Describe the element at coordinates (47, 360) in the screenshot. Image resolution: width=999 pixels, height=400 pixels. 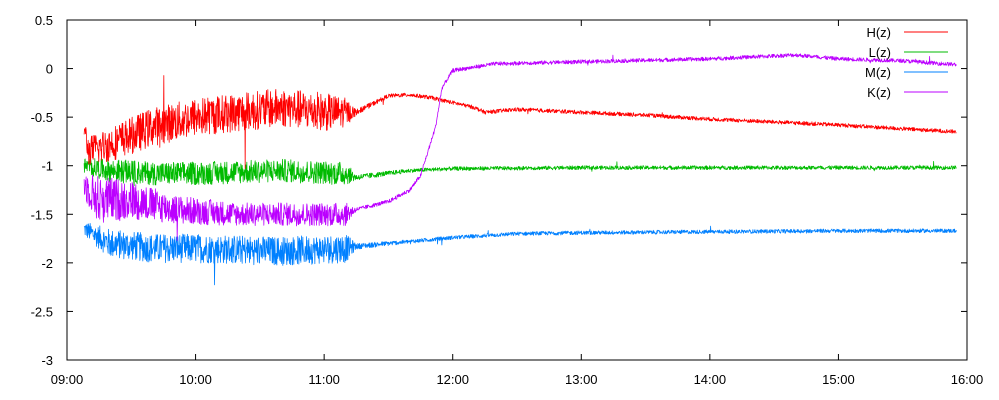
I see `y-tick-label: -3` at that location.